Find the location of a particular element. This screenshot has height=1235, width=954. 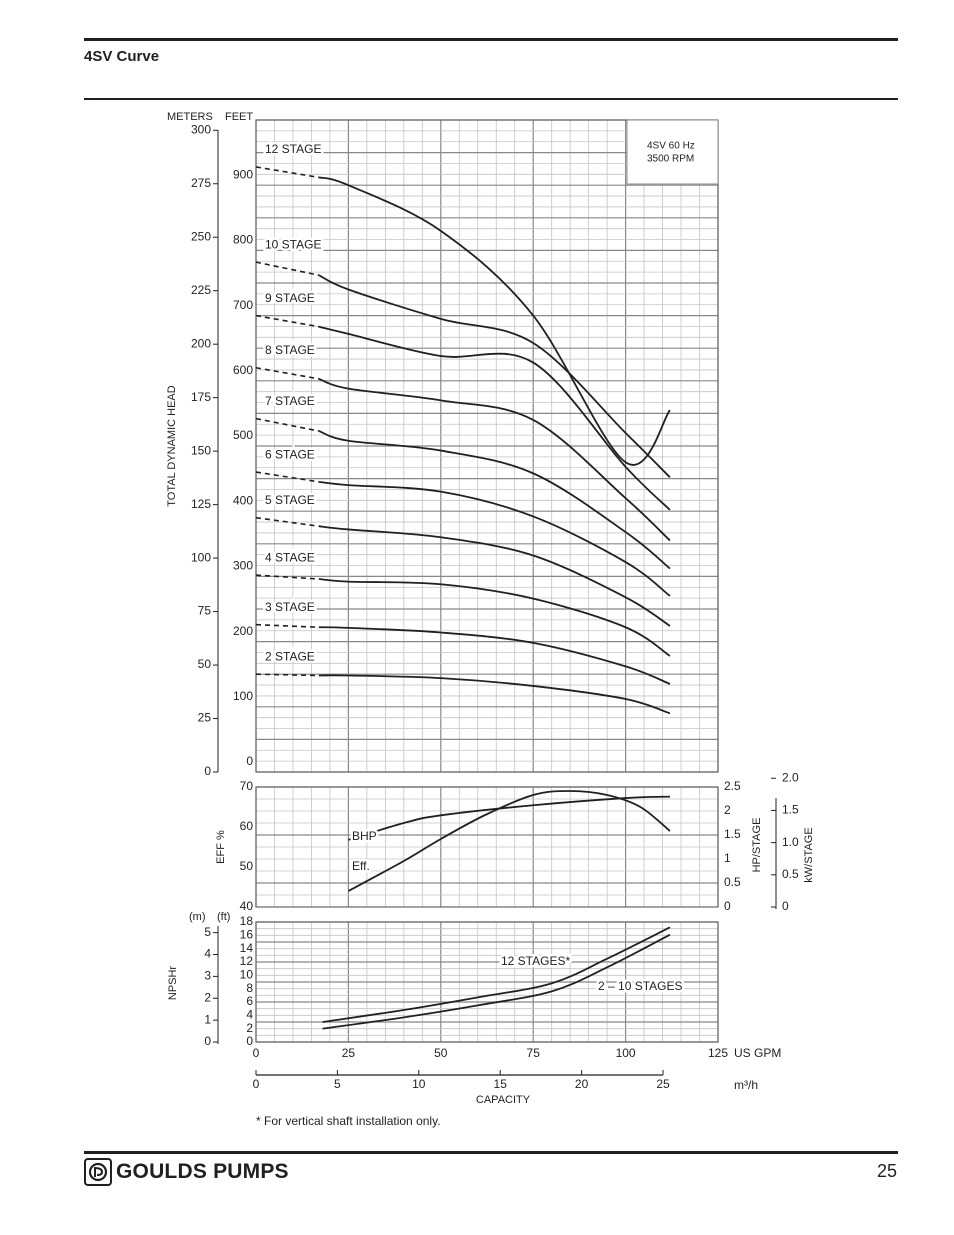

meters-tick-label: 25 is located at coordinates (205, 718).